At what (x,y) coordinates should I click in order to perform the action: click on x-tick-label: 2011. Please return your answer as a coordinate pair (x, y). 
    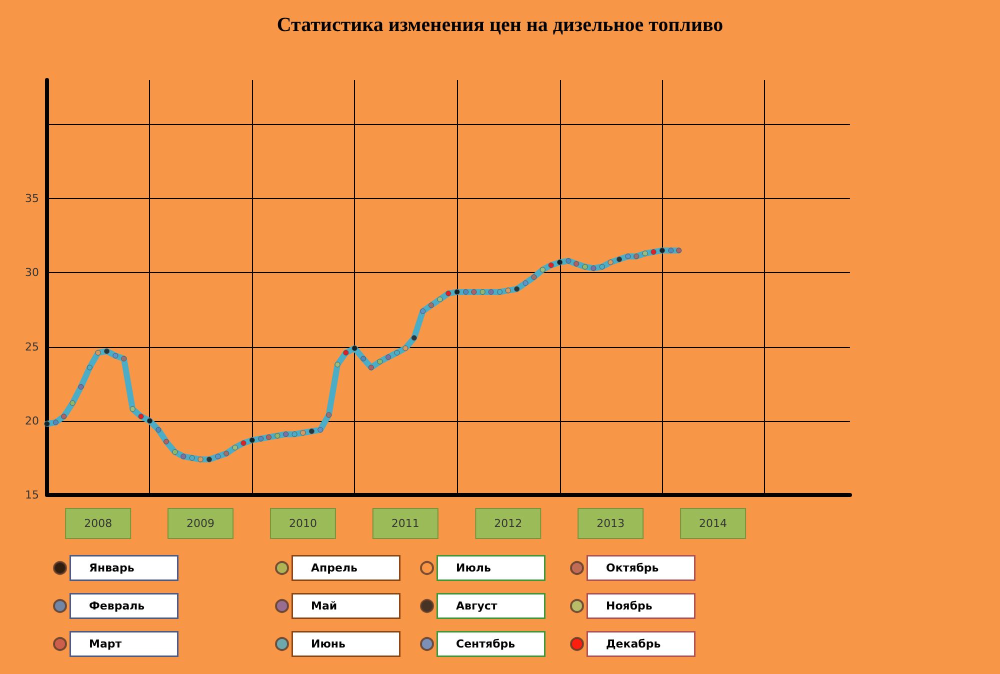
    Looking at the image, I should click on (405, 523).